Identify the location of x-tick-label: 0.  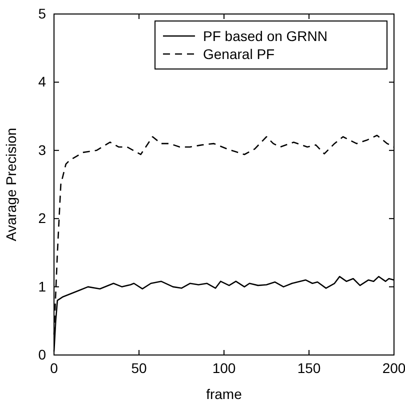
(54, 368).